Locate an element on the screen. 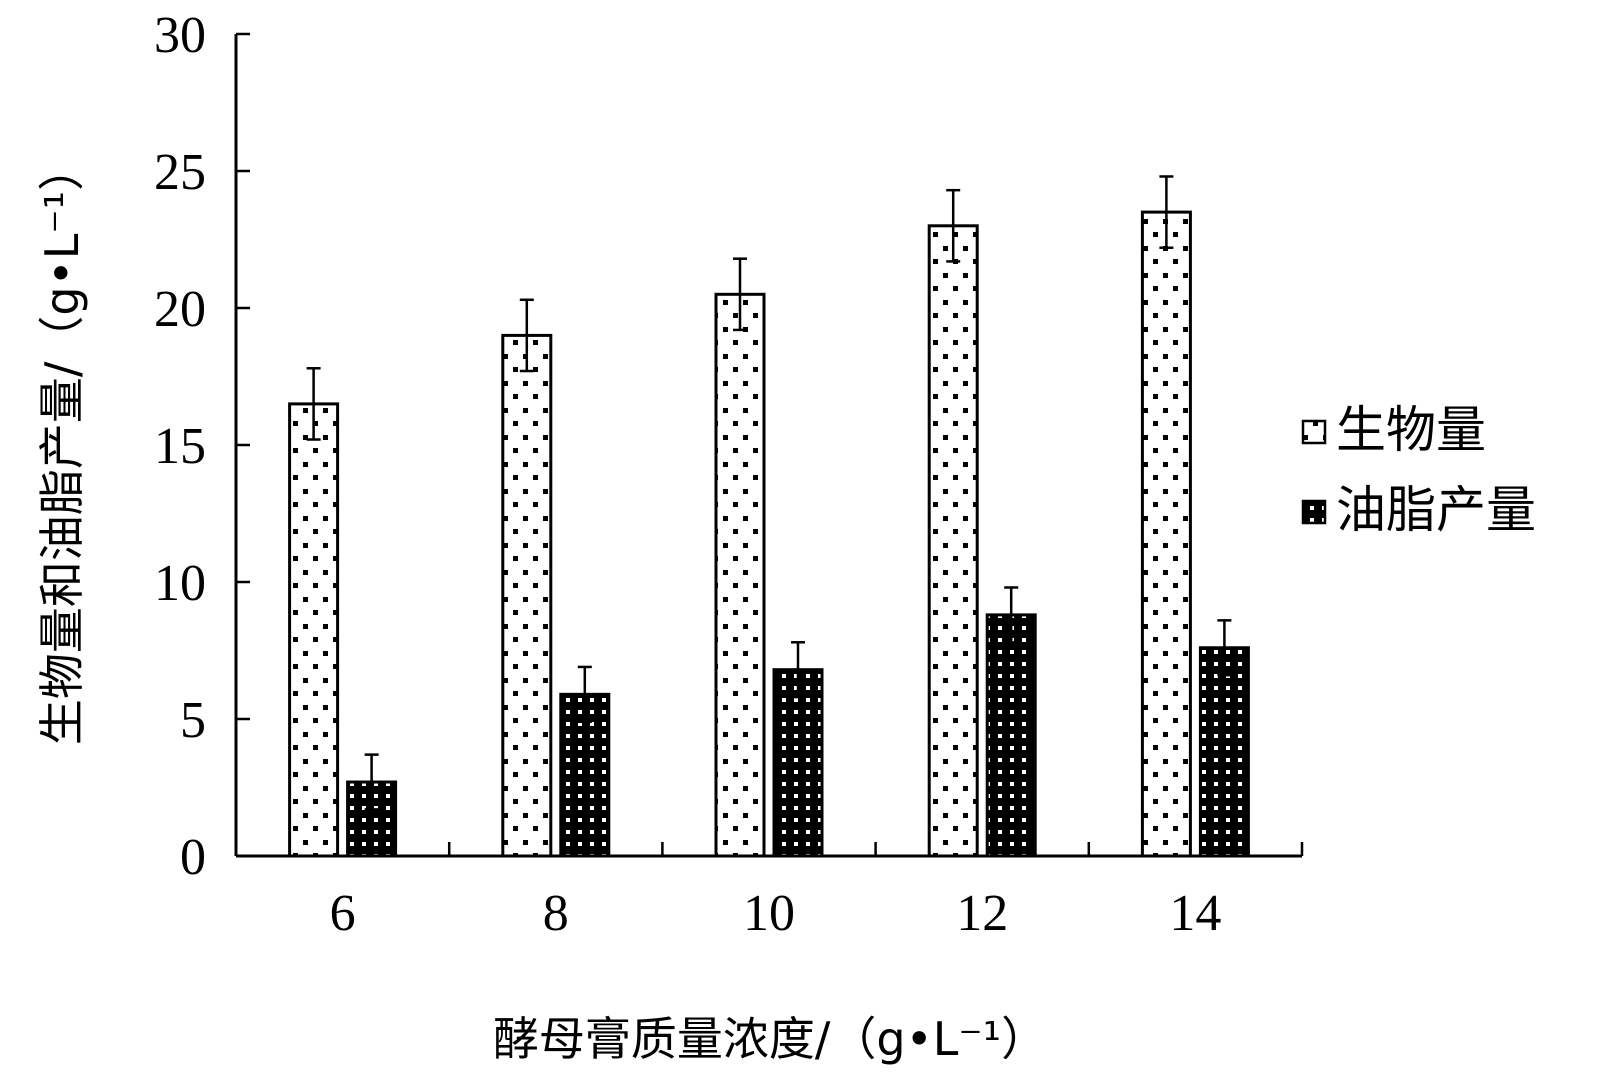  legend-label: 油脂产量 is located at coordinates (1436, 510).